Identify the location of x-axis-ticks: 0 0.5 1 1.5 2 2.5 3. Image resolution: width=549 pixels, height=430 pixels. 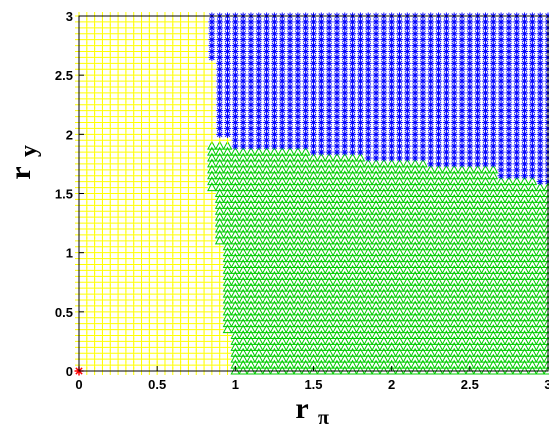
(312, 379).